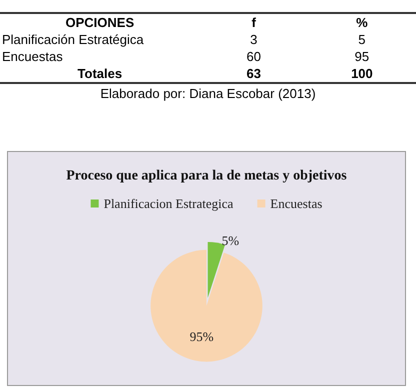 This screenshot has height=389, width=416. Describe the element at coordinates (100, 74) in the screenshot. I see `text: Totales` at that location.